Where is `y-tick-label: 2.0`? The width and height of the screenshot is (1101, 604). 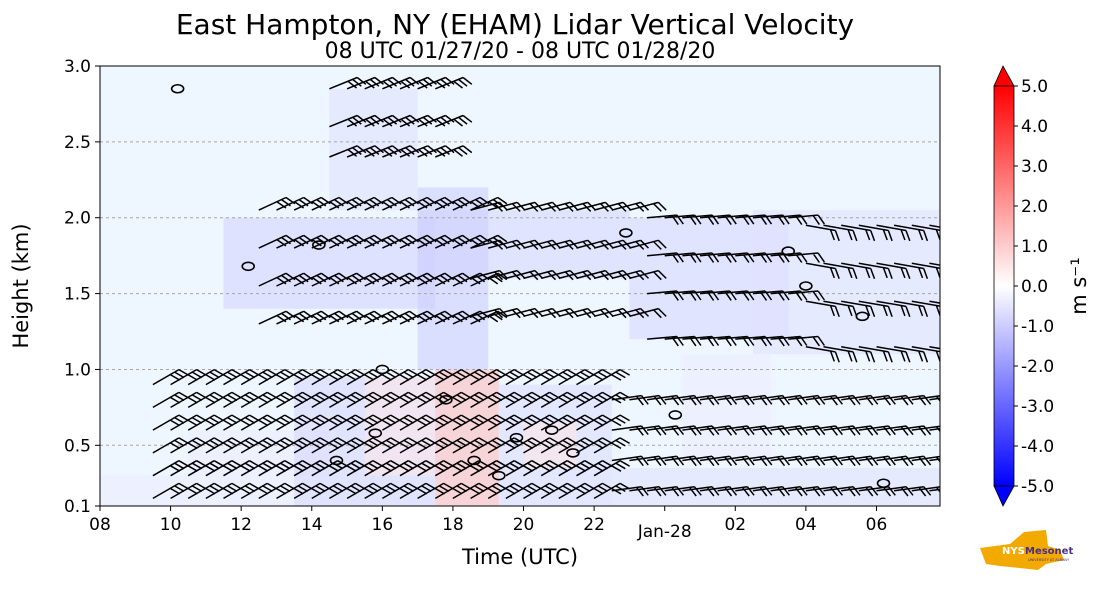 y-tick-label: 2.0 is located at coordinates (77, 219).